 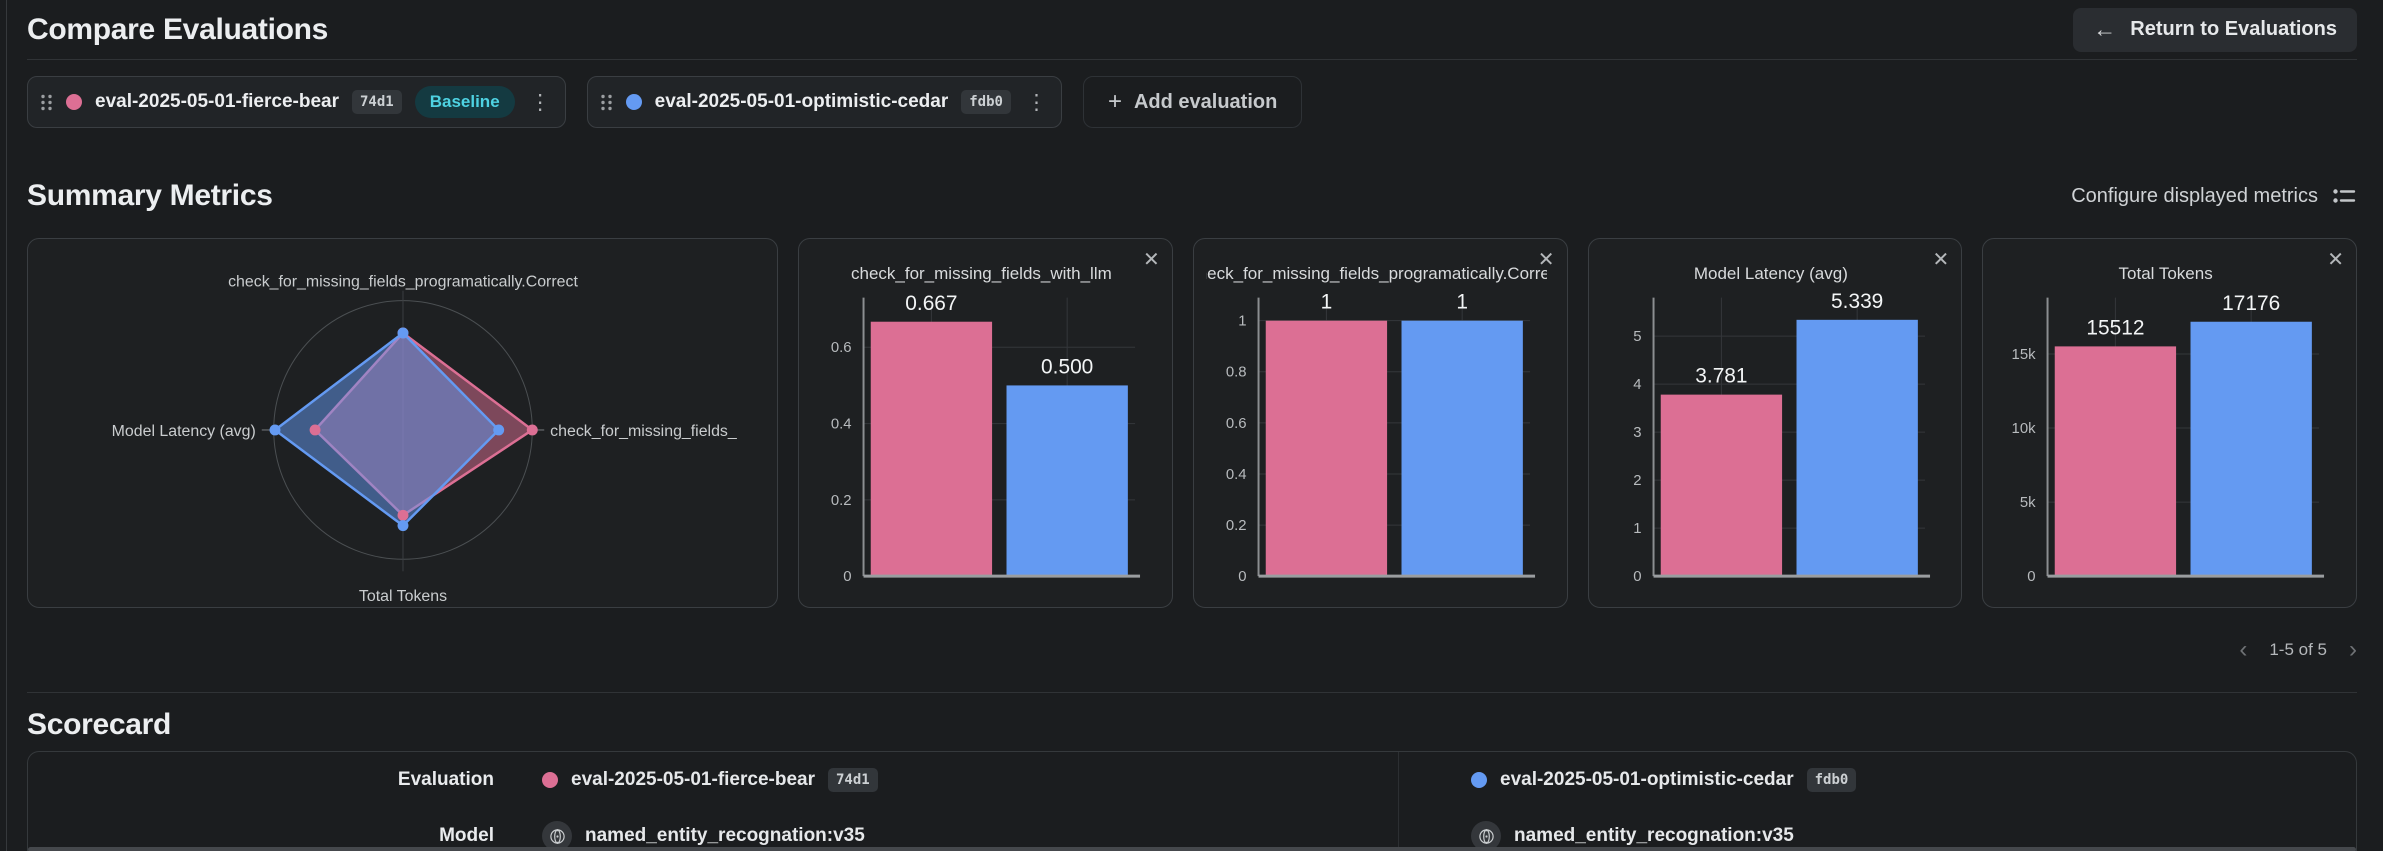 What do you see at coordinates (2116, 327) in the screenshot?
I see `svg-text: 15512` at bounding box center [2116, 327].